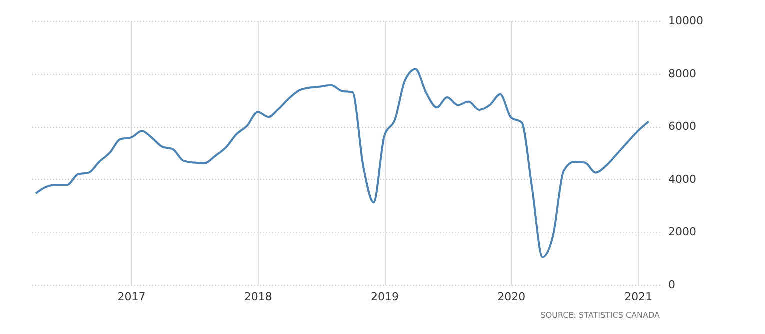  Describe the element at coordinates (600, 315) in the screenshot. I see `source-note: SOURCE: STATISTICS CANADA` at that location.